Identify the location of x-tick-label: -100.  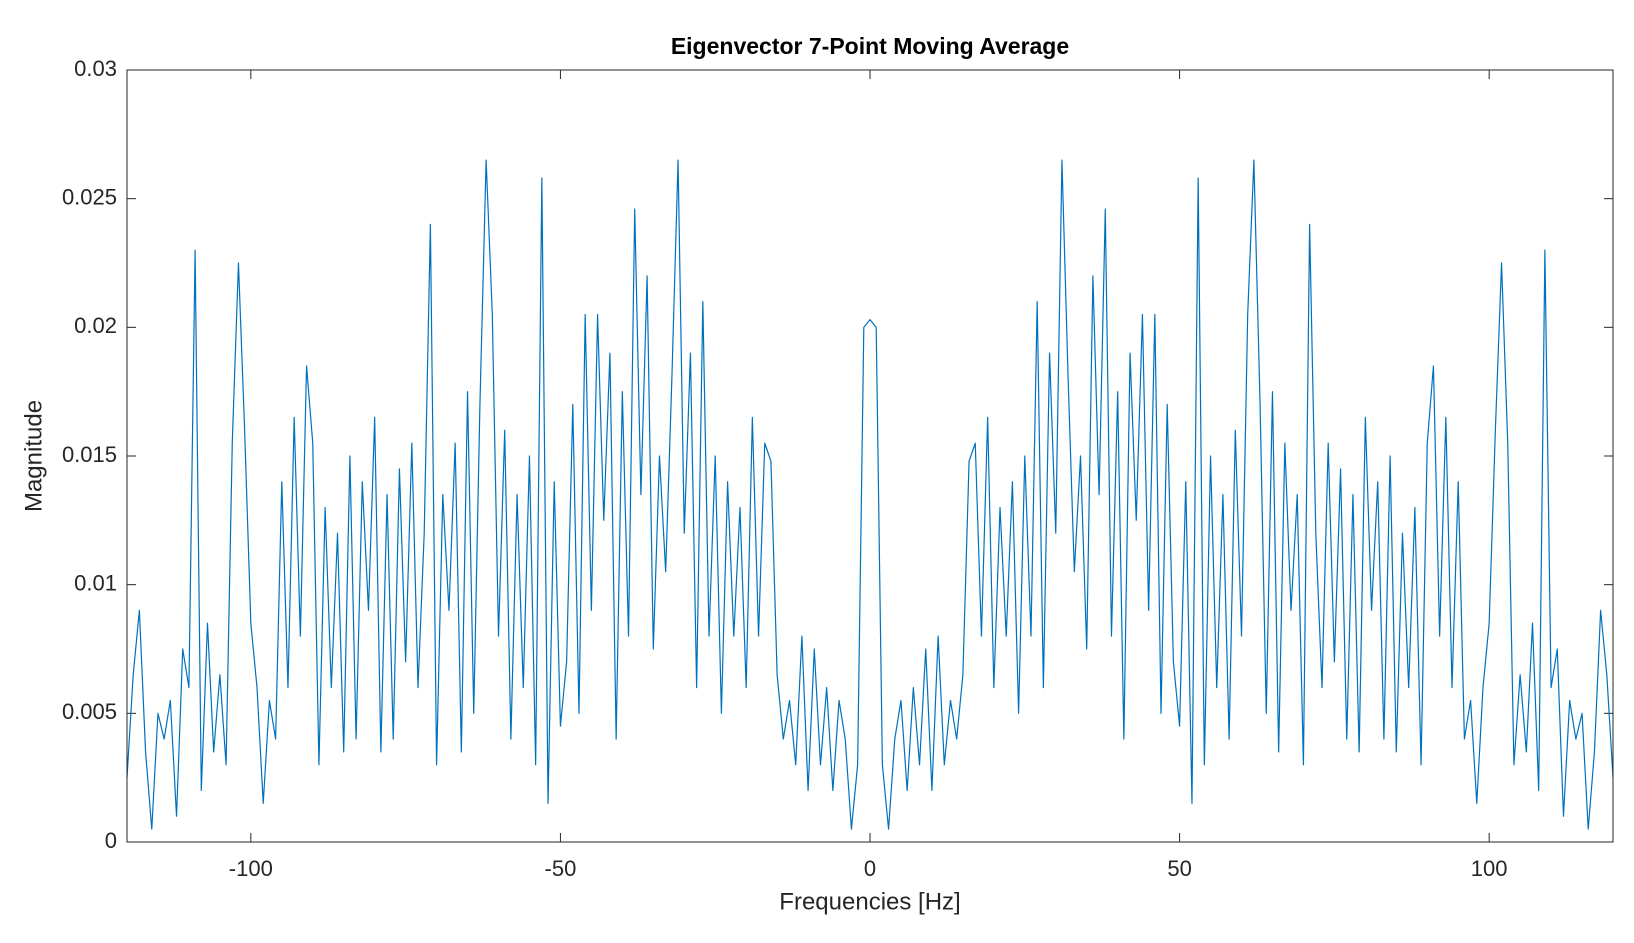
(251, 868).